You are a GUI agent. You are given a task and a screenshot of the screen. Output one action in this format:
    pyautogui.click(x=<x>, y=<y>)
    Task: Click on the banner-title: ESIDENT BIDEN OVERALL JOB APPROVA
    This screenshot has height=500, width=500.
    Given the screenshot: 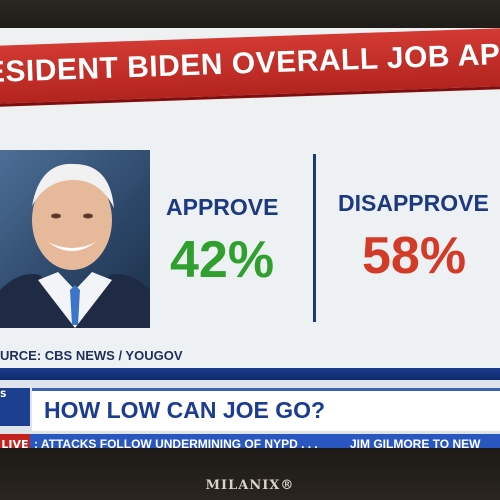 What is the action you would take?
    pyautogui.click(x=250, y=62)
    